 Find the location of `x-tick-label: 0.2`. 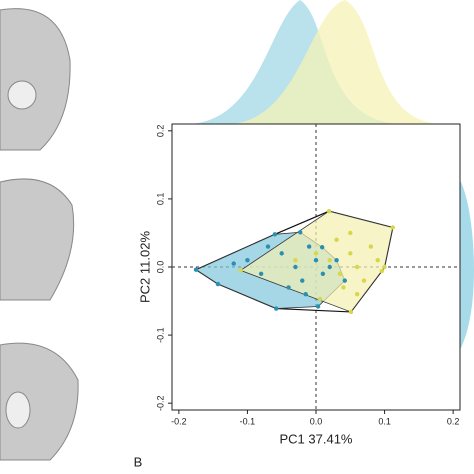

x-tick-label: 0.2 is located at coordinates (453, 421).